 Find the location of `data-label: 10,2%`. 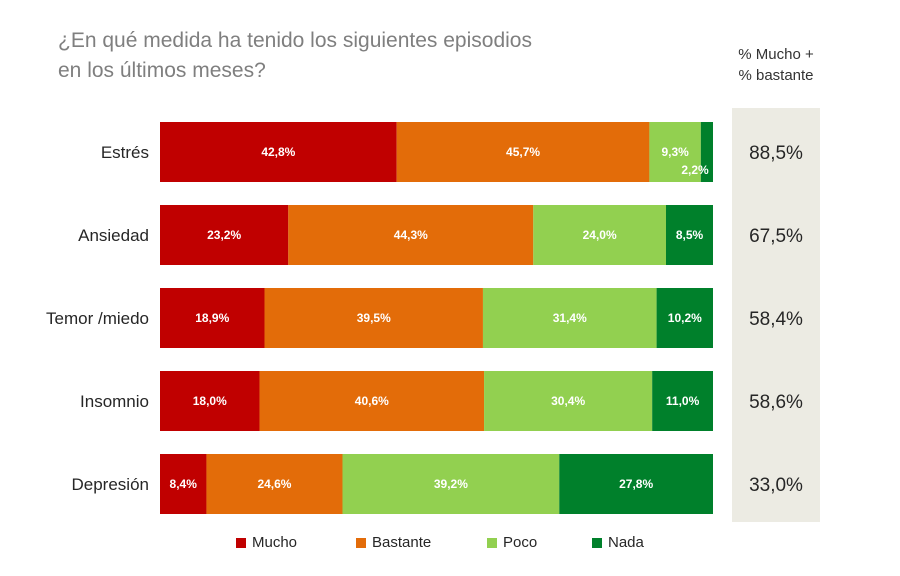

data-label: 10,2% is located at coordinates (685, 318).